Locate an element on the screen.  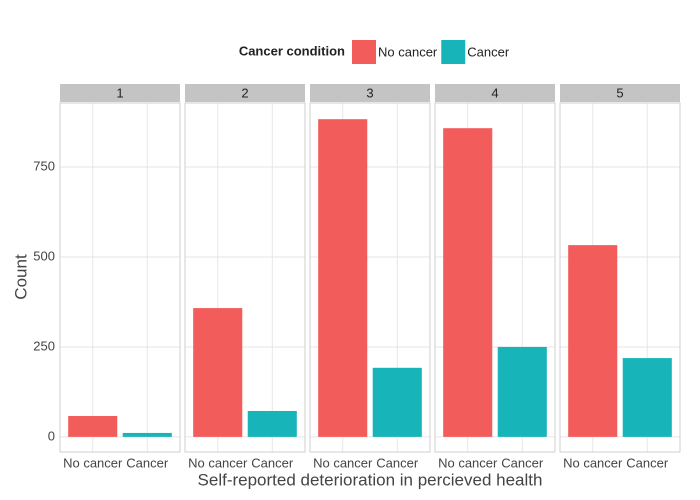
y-tick-label: 0 is located at coordinates (51, 435).